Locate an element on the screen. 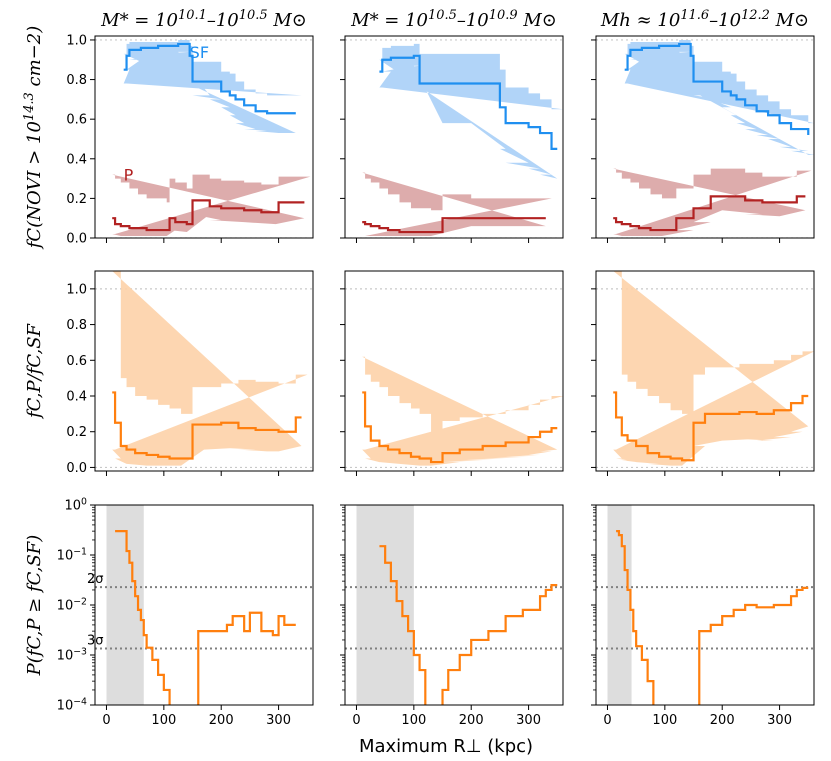  column-title: Mh ≈ 1011.6–1012.2 M⊙ is located at coordinates (704, 20).